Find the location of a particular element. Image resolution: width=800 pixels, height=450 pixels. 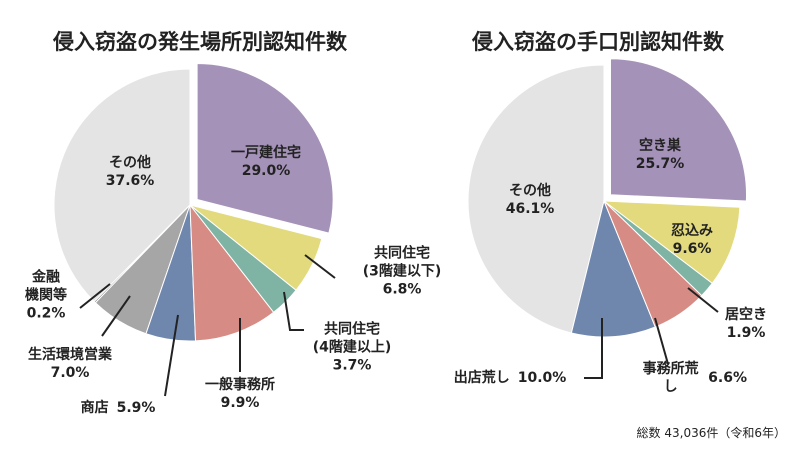

value-label: 7.0% is located at coordinates (70, 373).